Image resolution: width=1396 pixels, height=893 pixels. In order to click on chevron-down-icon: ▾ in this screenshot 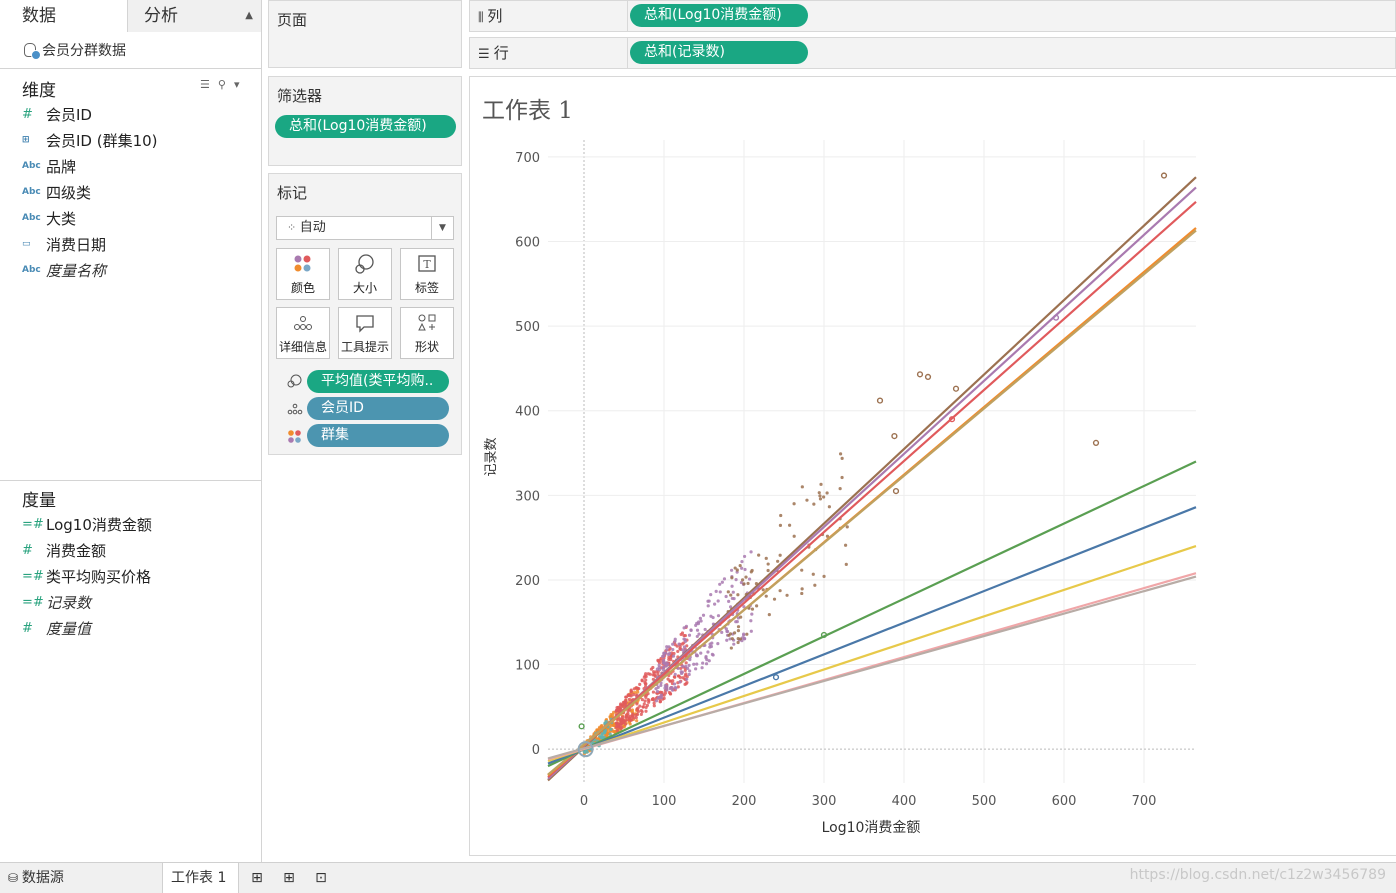, I will do `click(236, 84)`.